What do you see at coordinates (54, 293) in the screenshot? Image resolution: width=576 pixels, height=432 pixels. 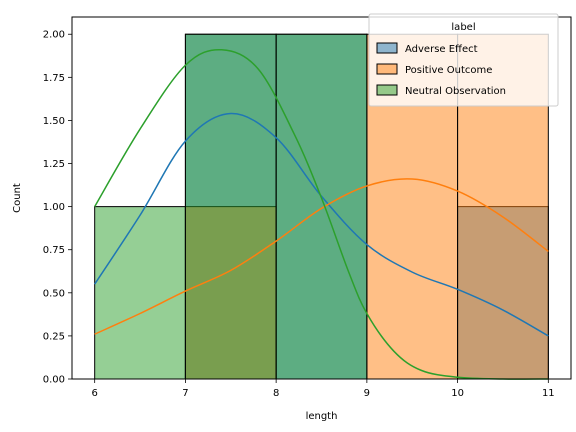 I see `y-tick-label-2: 0.50` at bounding box center [54, 293].